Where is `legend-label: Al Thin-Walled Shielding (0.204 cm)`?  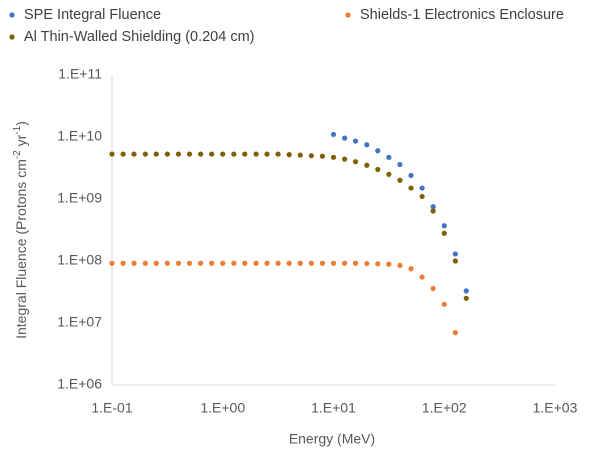 legend-label: Al Thin-Walled Shielding (0.204 cm) is located at coordinates (139, 37).